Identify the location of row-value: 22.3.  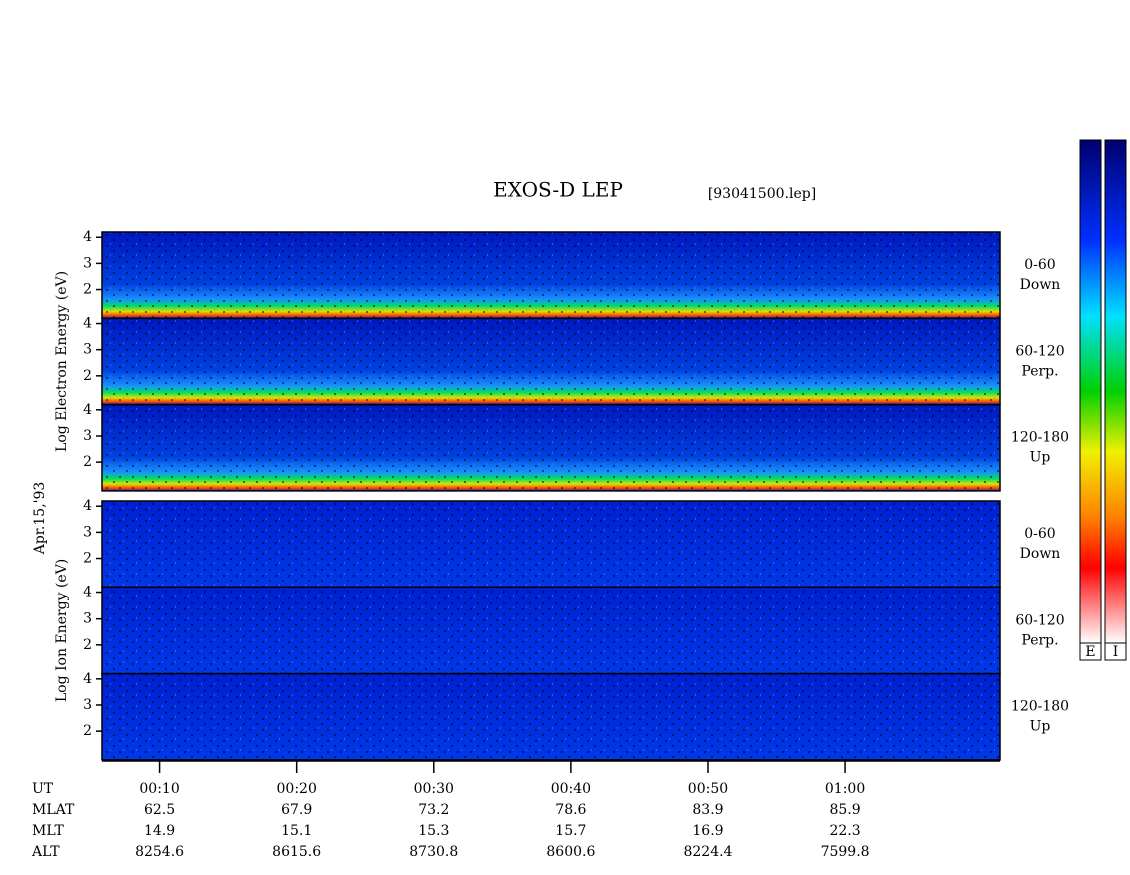
(844, 831).